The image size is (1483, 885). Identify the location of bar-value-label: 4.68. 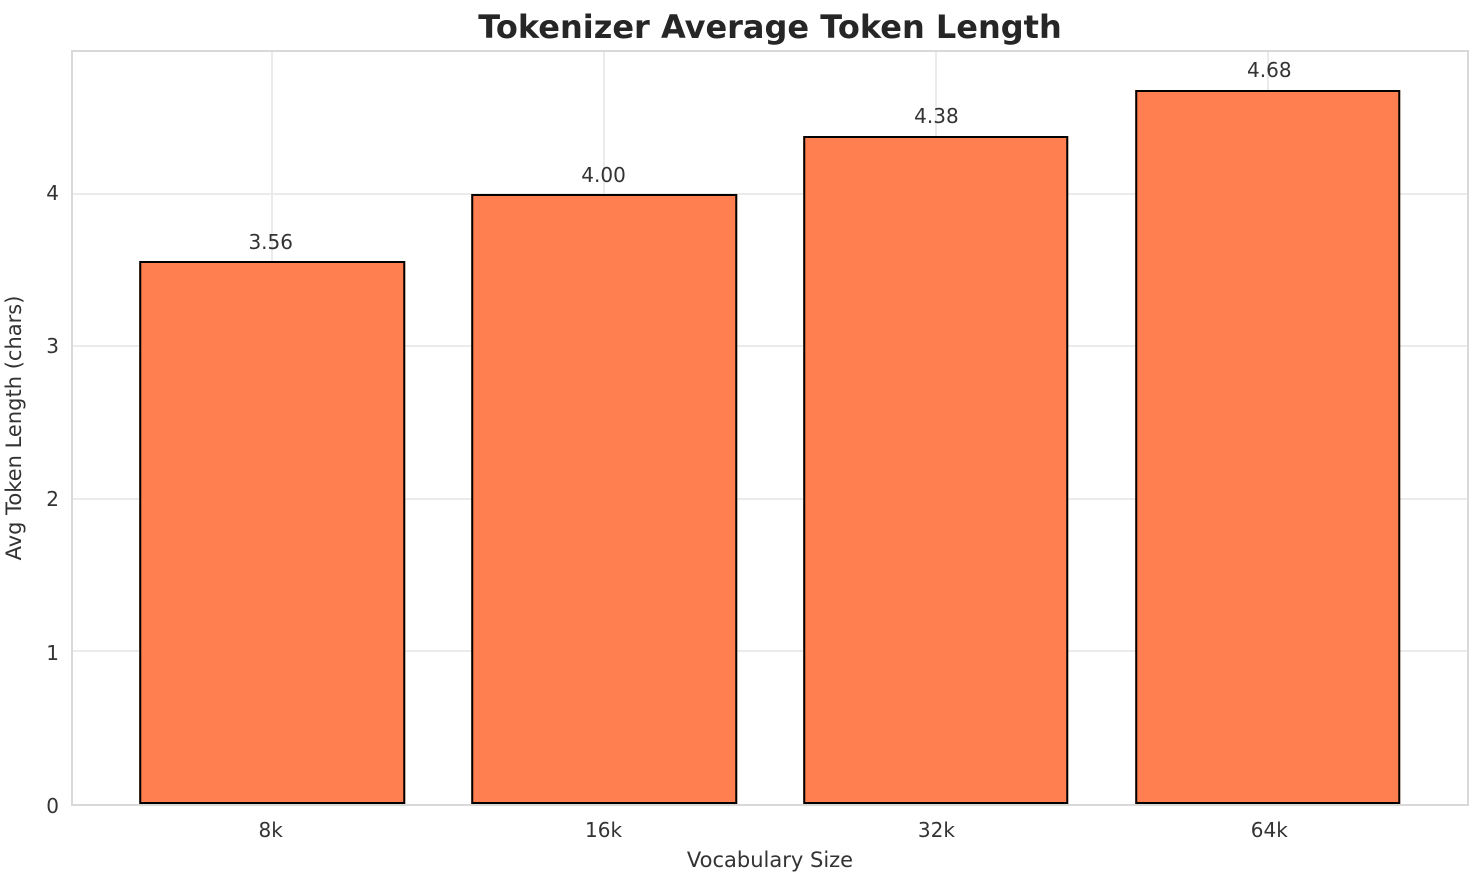
(1269, 70).